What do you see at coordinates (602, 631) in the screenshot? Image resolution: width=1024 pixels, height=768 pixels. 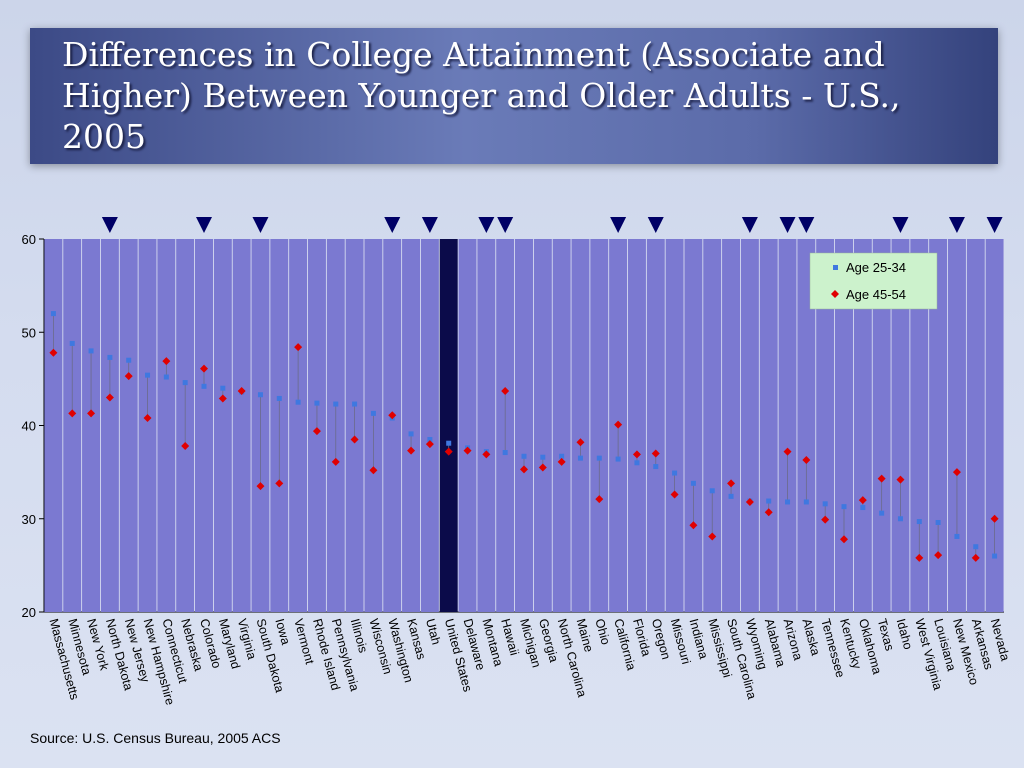 I see `x-tick-label: Ohio` at bounding box center [602, 631].